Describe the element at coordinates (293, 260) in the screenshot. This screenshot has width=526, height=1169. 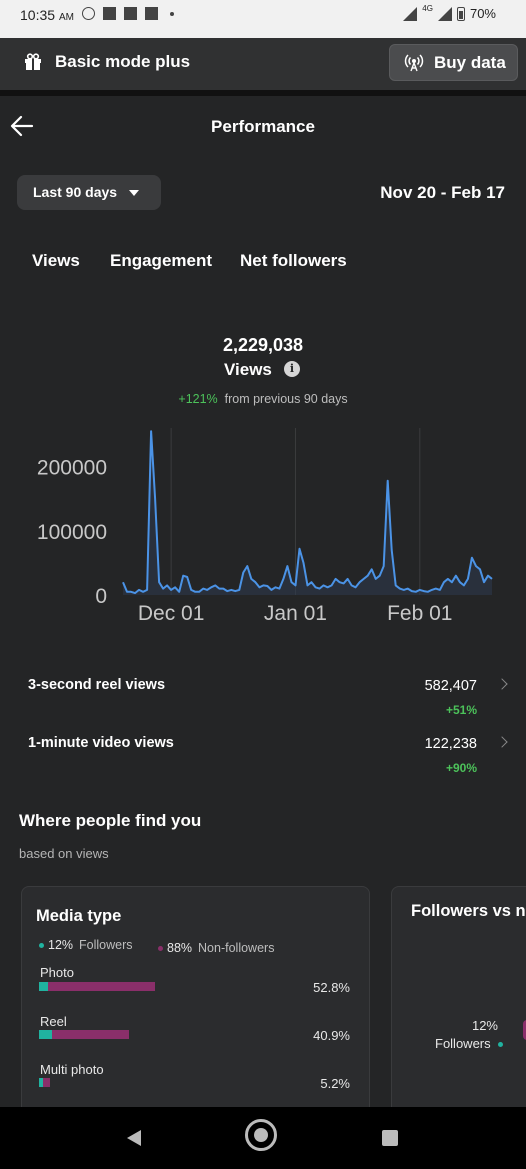
I see `tab-net-followers: Net followers` at that location.